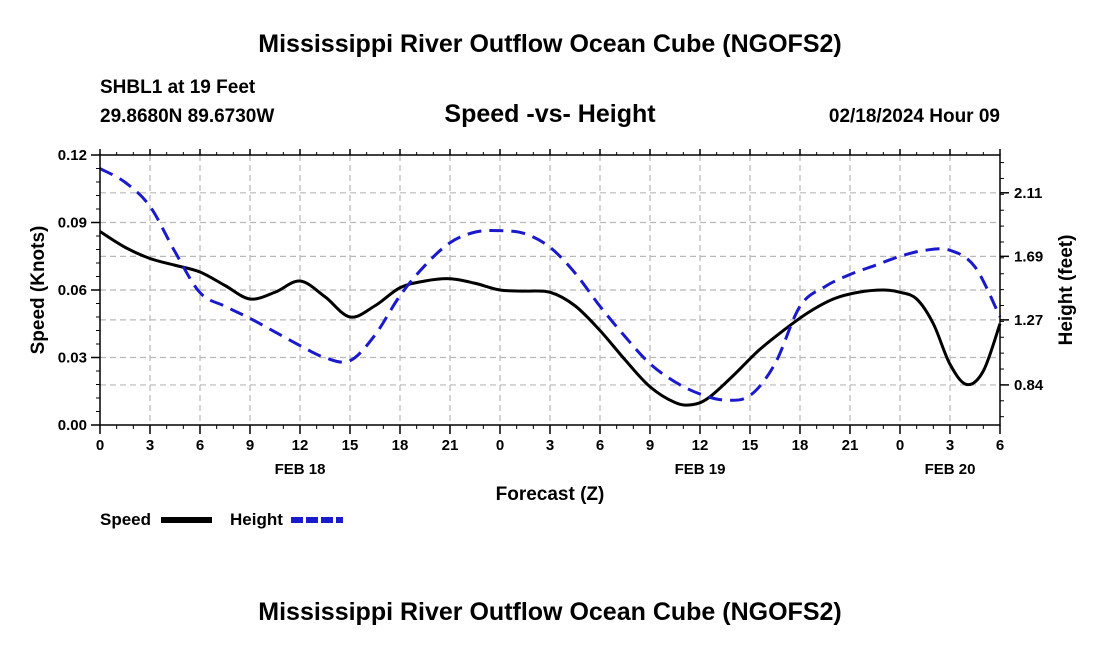  Describe the element at coordinates (1028, 193) in the screenshot. I see `y2-tick-label: 2.11` at that location.